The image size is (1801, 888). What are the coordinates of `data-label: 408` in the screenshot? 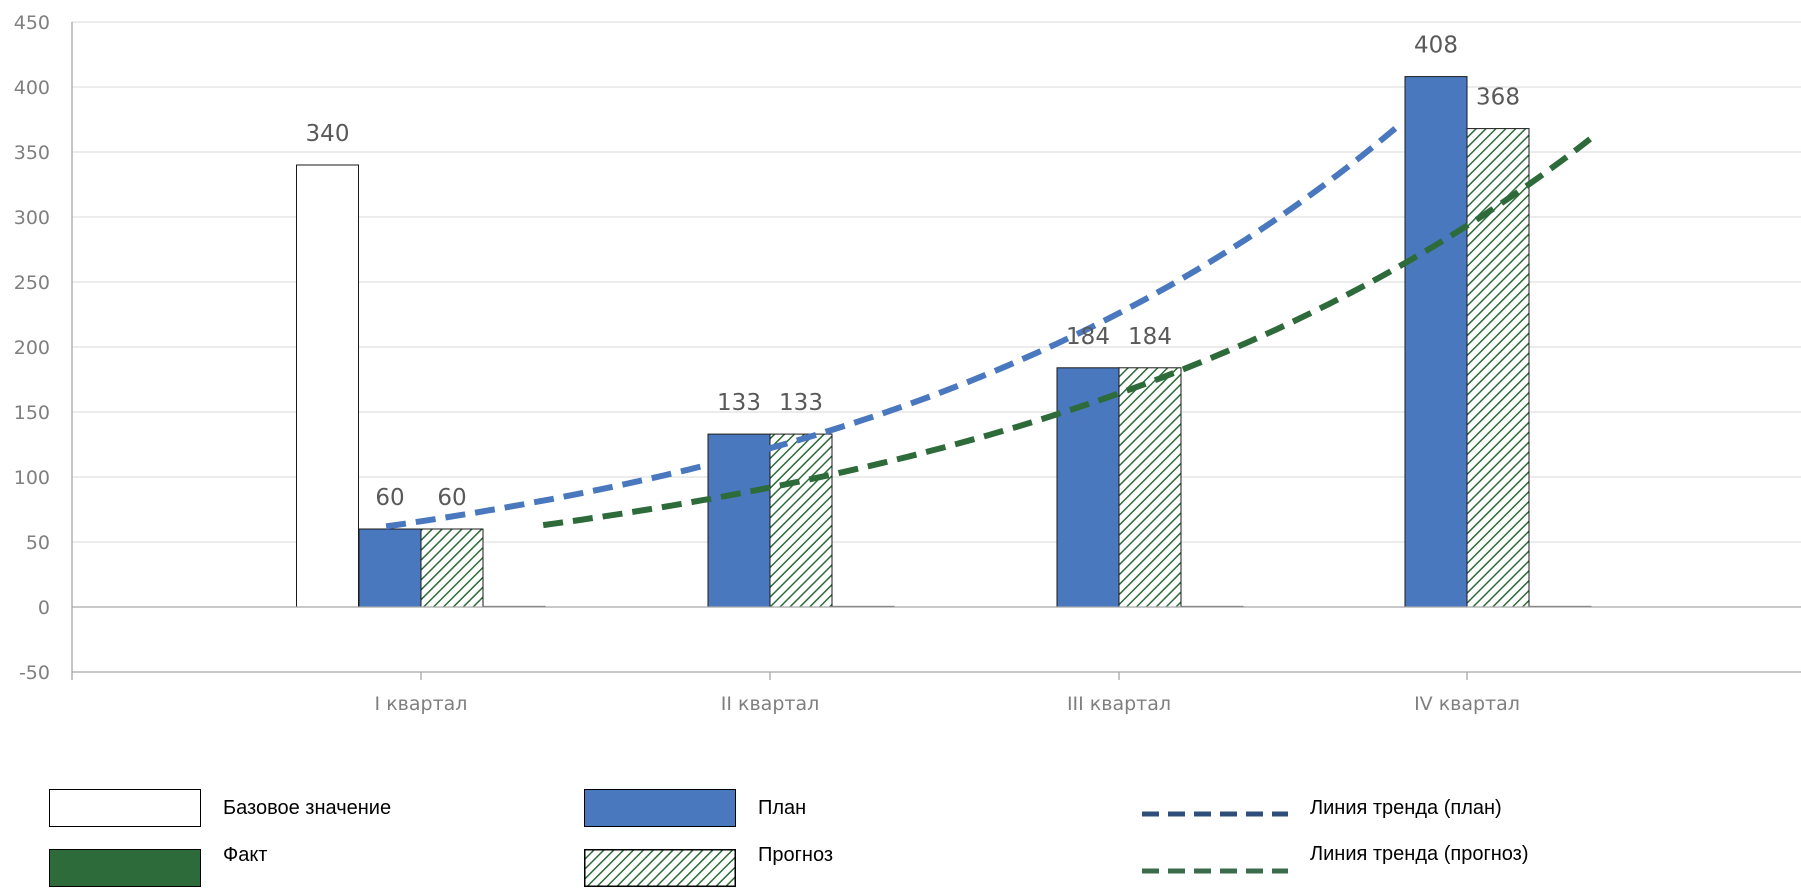 It's located at (1436, 46).